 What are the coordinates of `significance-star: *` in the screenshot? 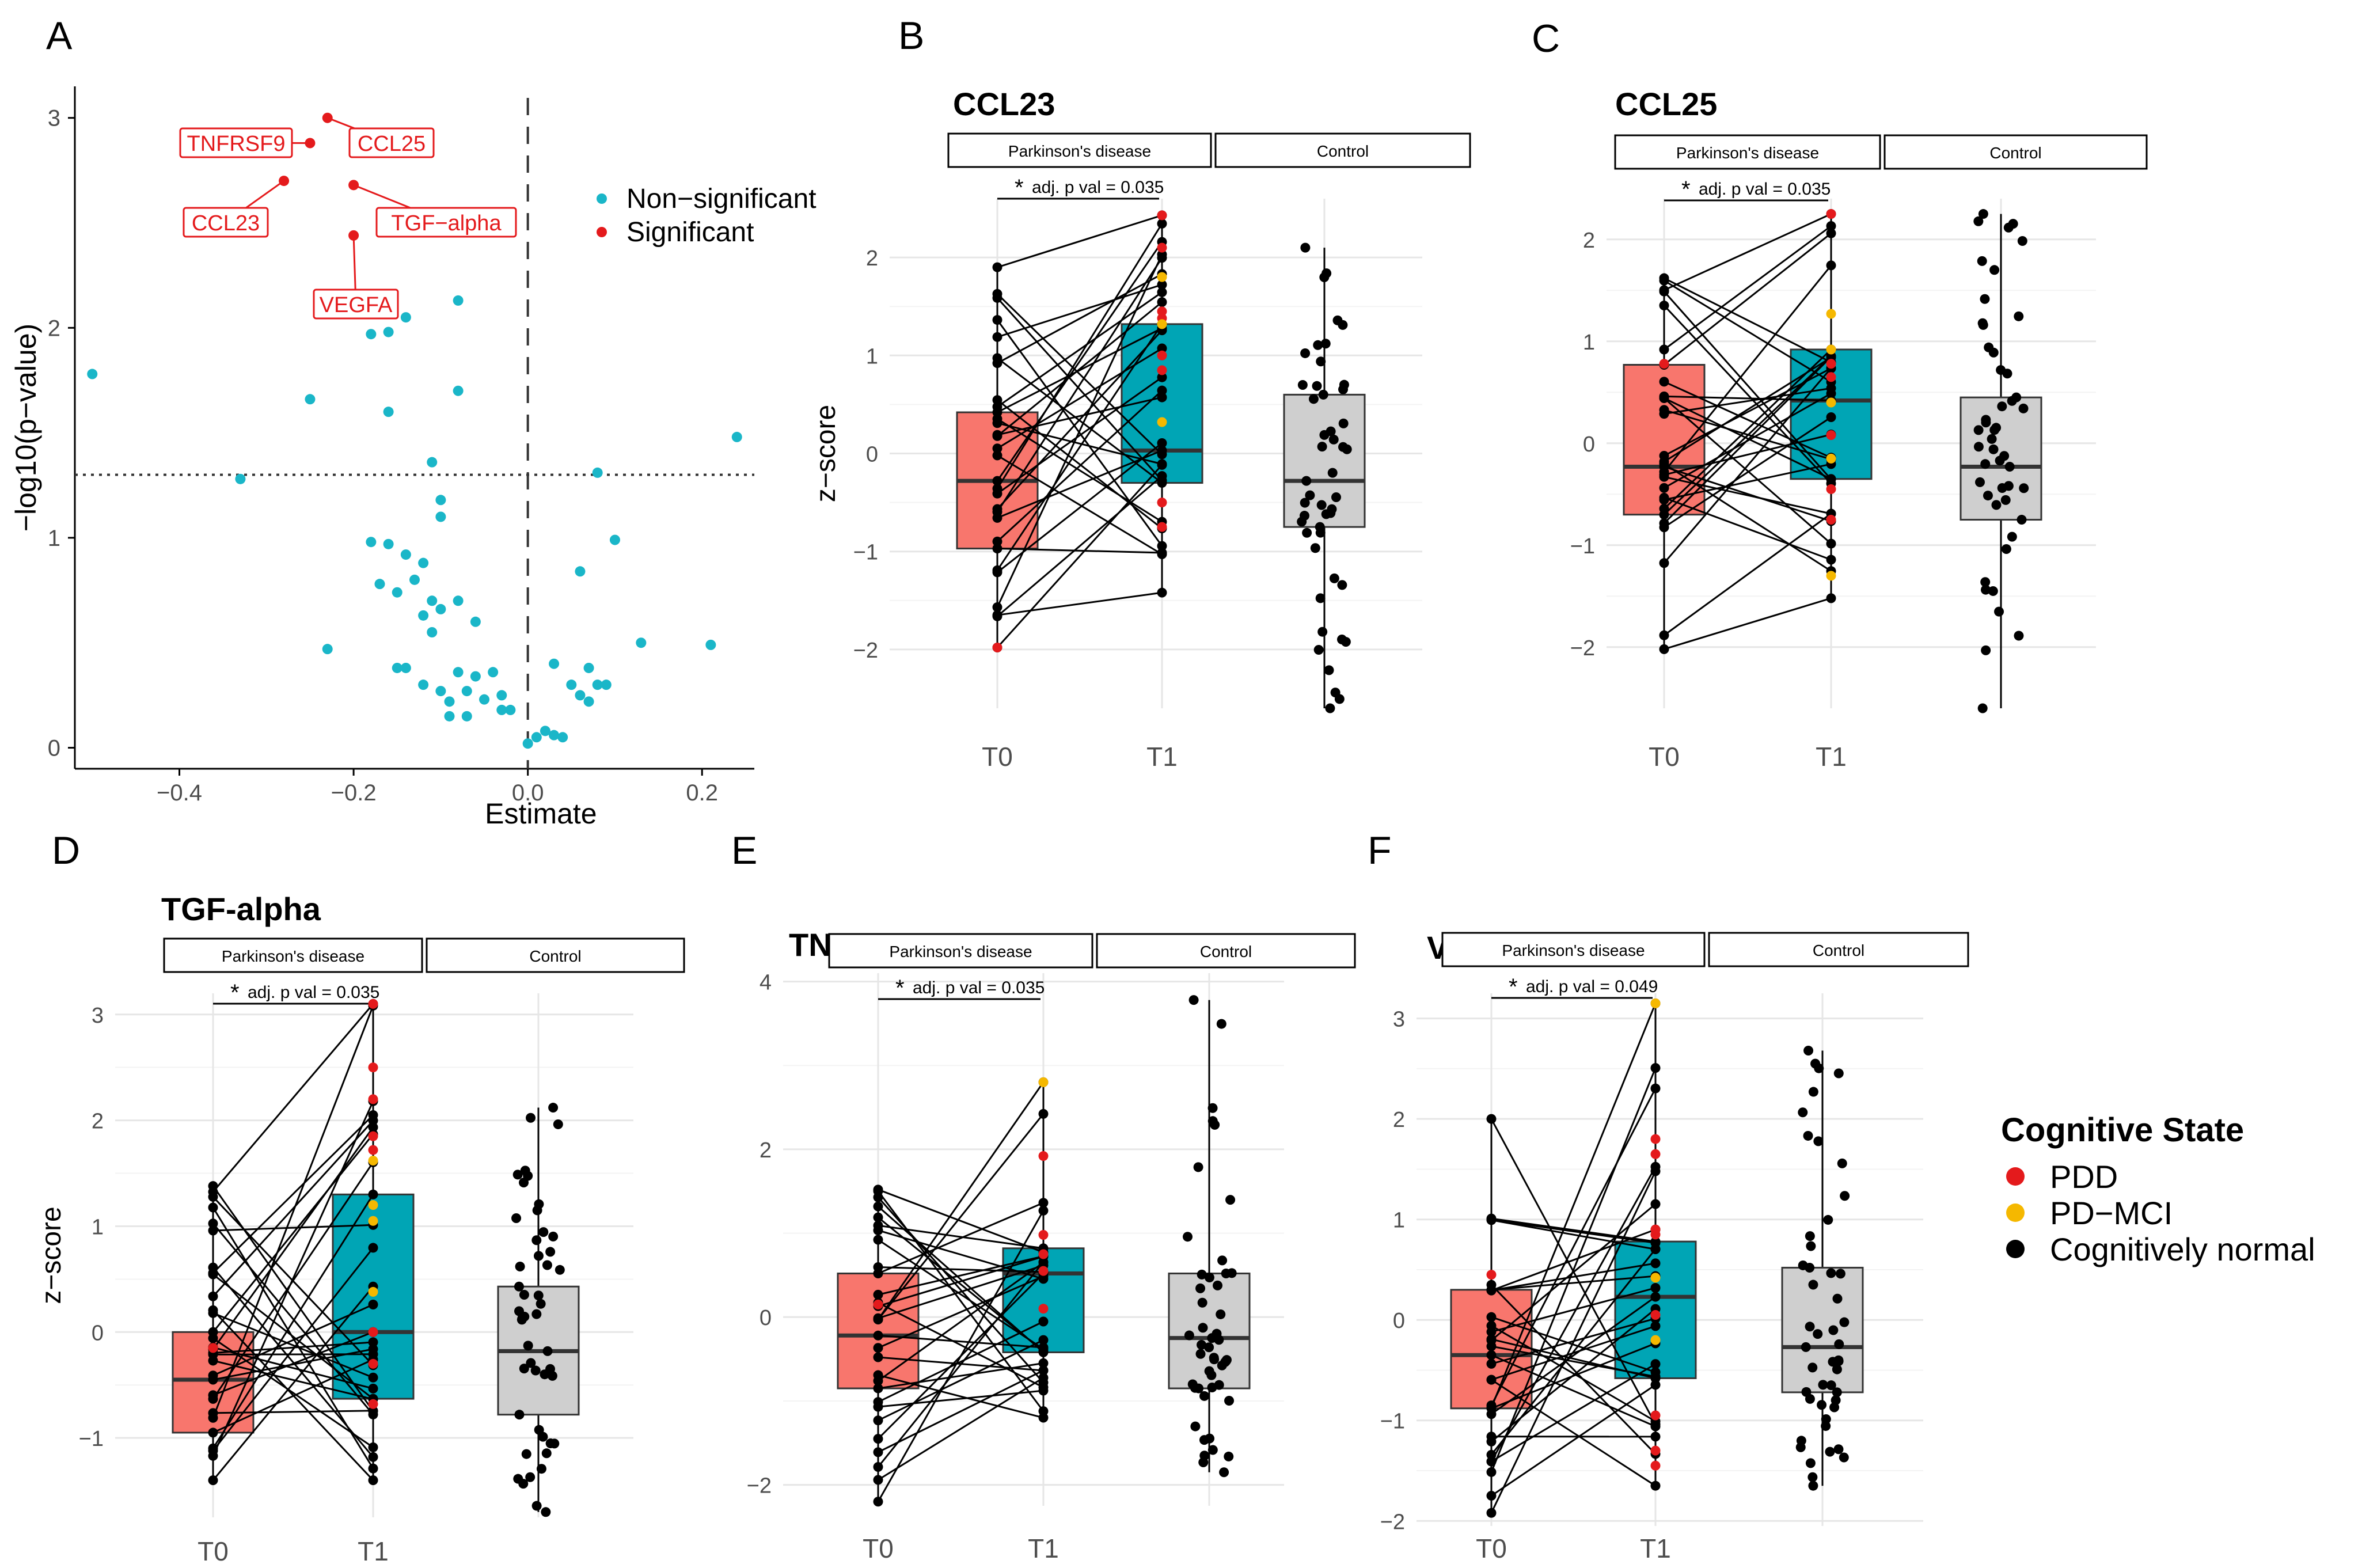 It's located at (900, 988).